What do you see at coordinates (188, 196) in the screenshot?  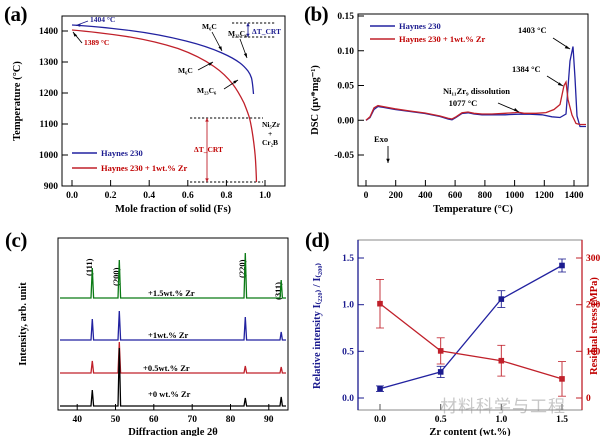 I see `panel-a-xtick-3: 0.6` at bounding box center [188, 196].